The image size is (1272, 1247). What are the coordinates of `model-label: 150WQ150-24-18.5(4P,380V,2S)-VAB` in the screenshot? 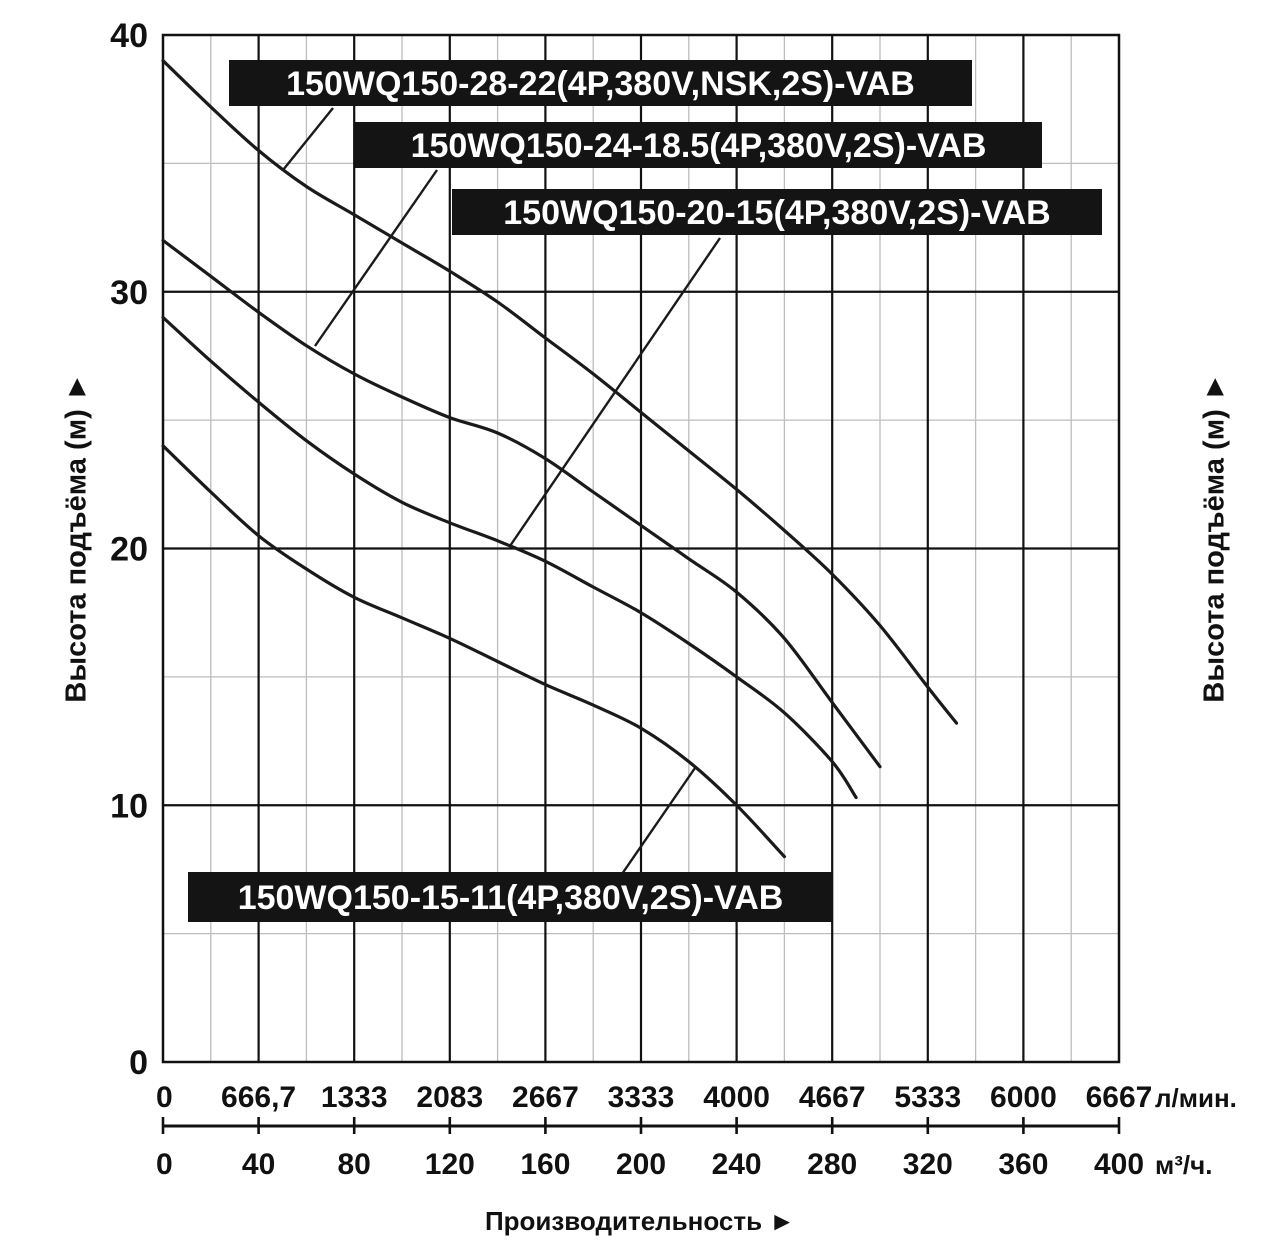 It's located at (699, 146).